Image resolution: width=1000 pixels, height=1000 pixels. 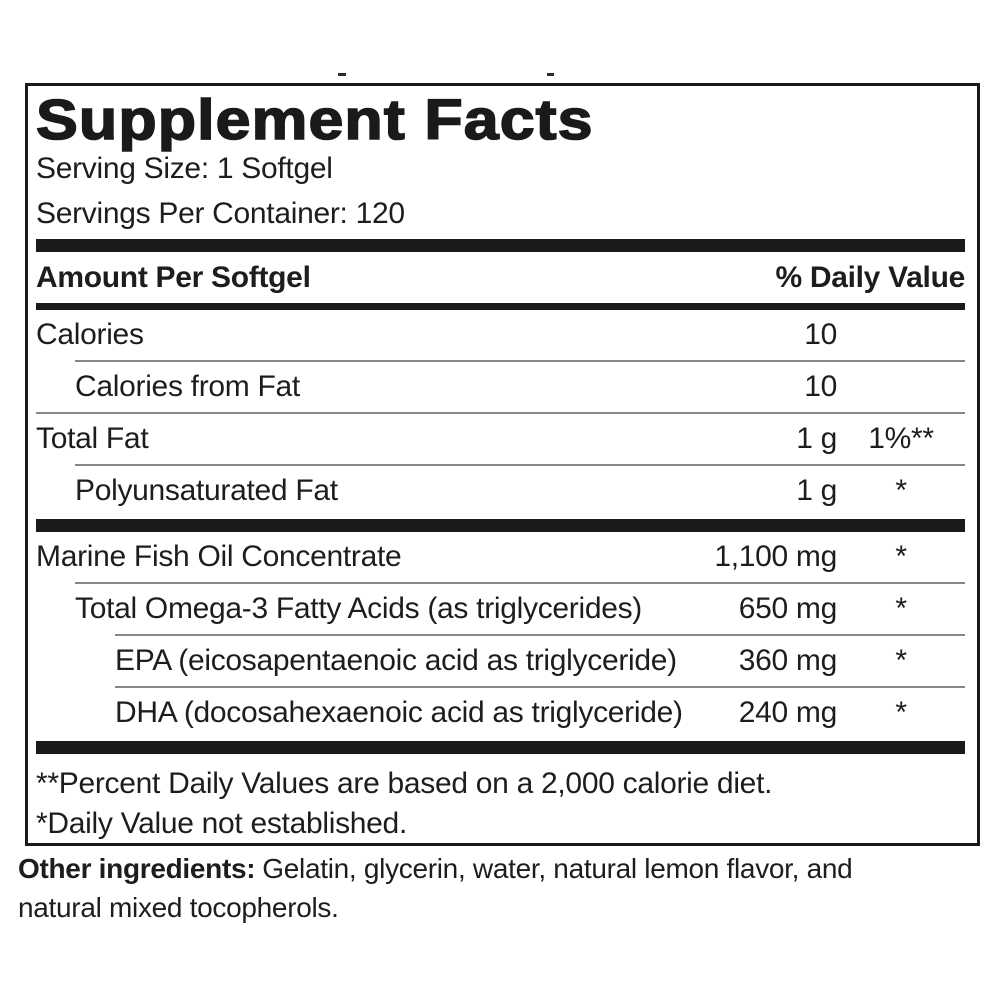 What do you see at coordinates (500, 387) in the screenshot?
I see `table-row: Calories from Fat 10` at bounding box center [500, 387].